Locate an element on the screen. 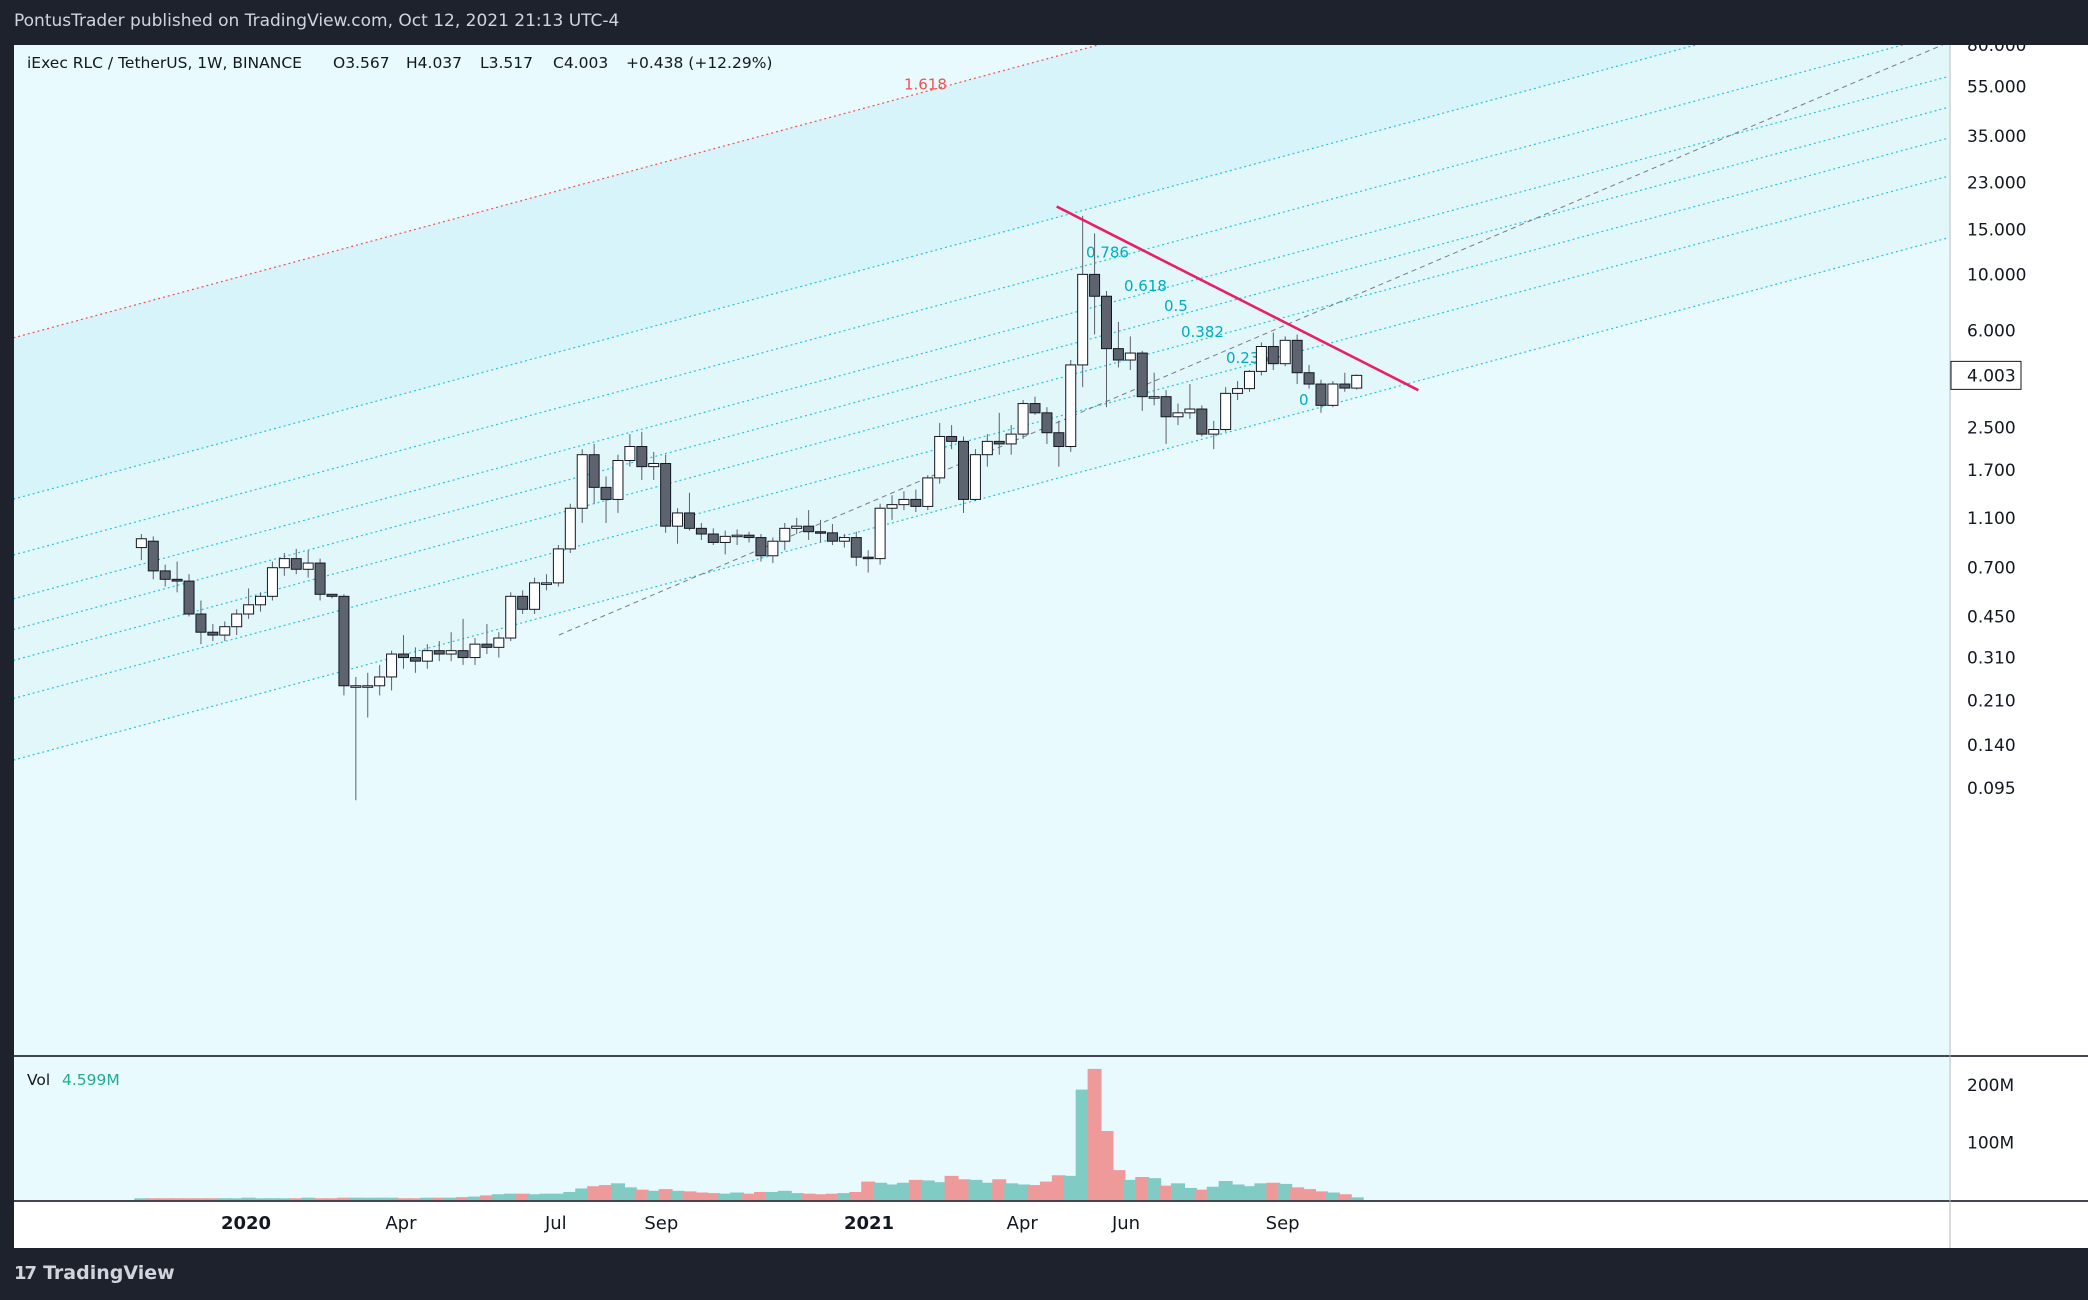  ohlc-open: O3.567 is located at coordinates (361, 63).